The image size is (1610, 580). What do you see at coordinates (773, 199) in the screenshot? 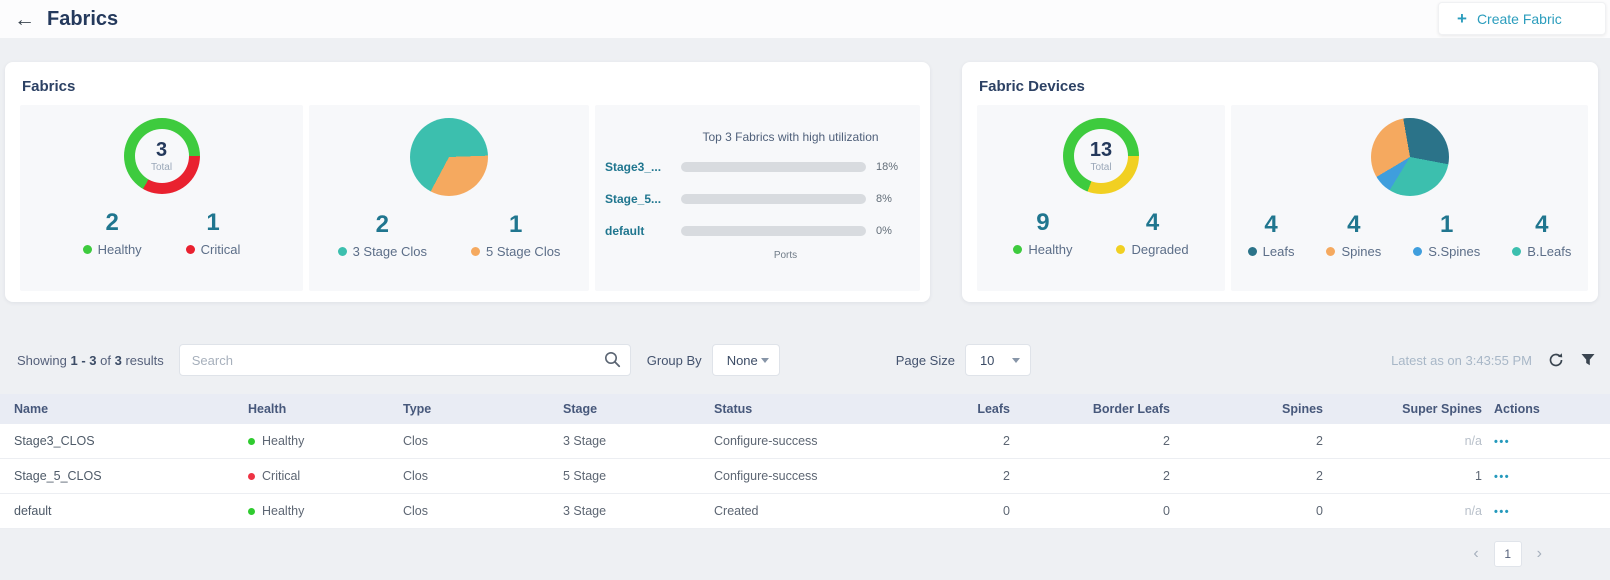
I see `bar-track` at bounding box center [773, 199].